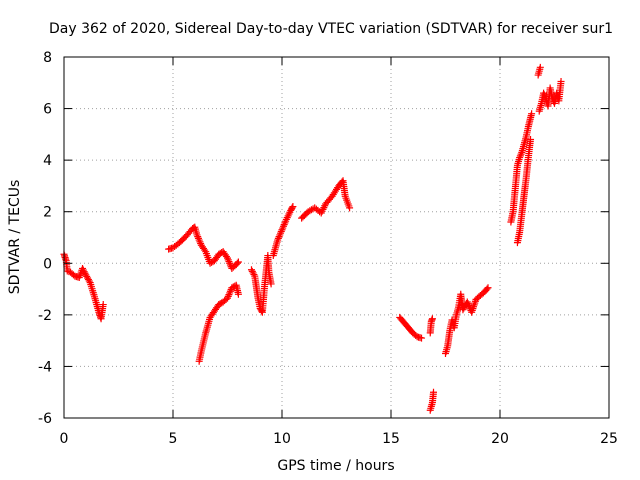  Describe the element at coordinates (391, 439) in the screenshot. I see `x-tick-label: 15` at that location.